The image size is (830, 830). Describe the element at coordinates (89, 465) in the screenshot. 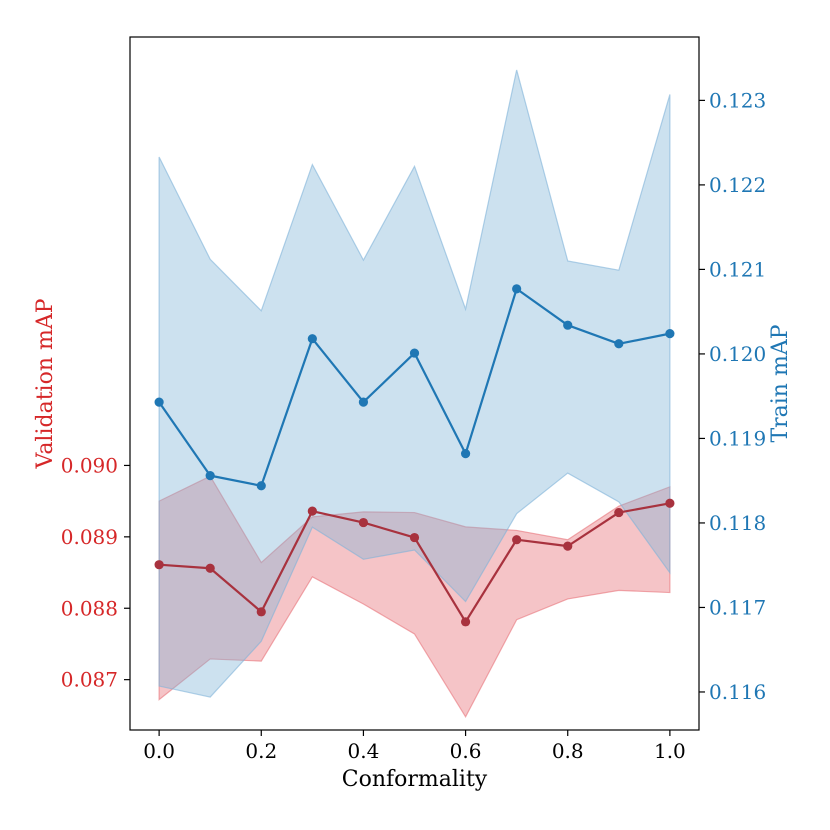

I see `left-tick-label: 0.090` at that location.